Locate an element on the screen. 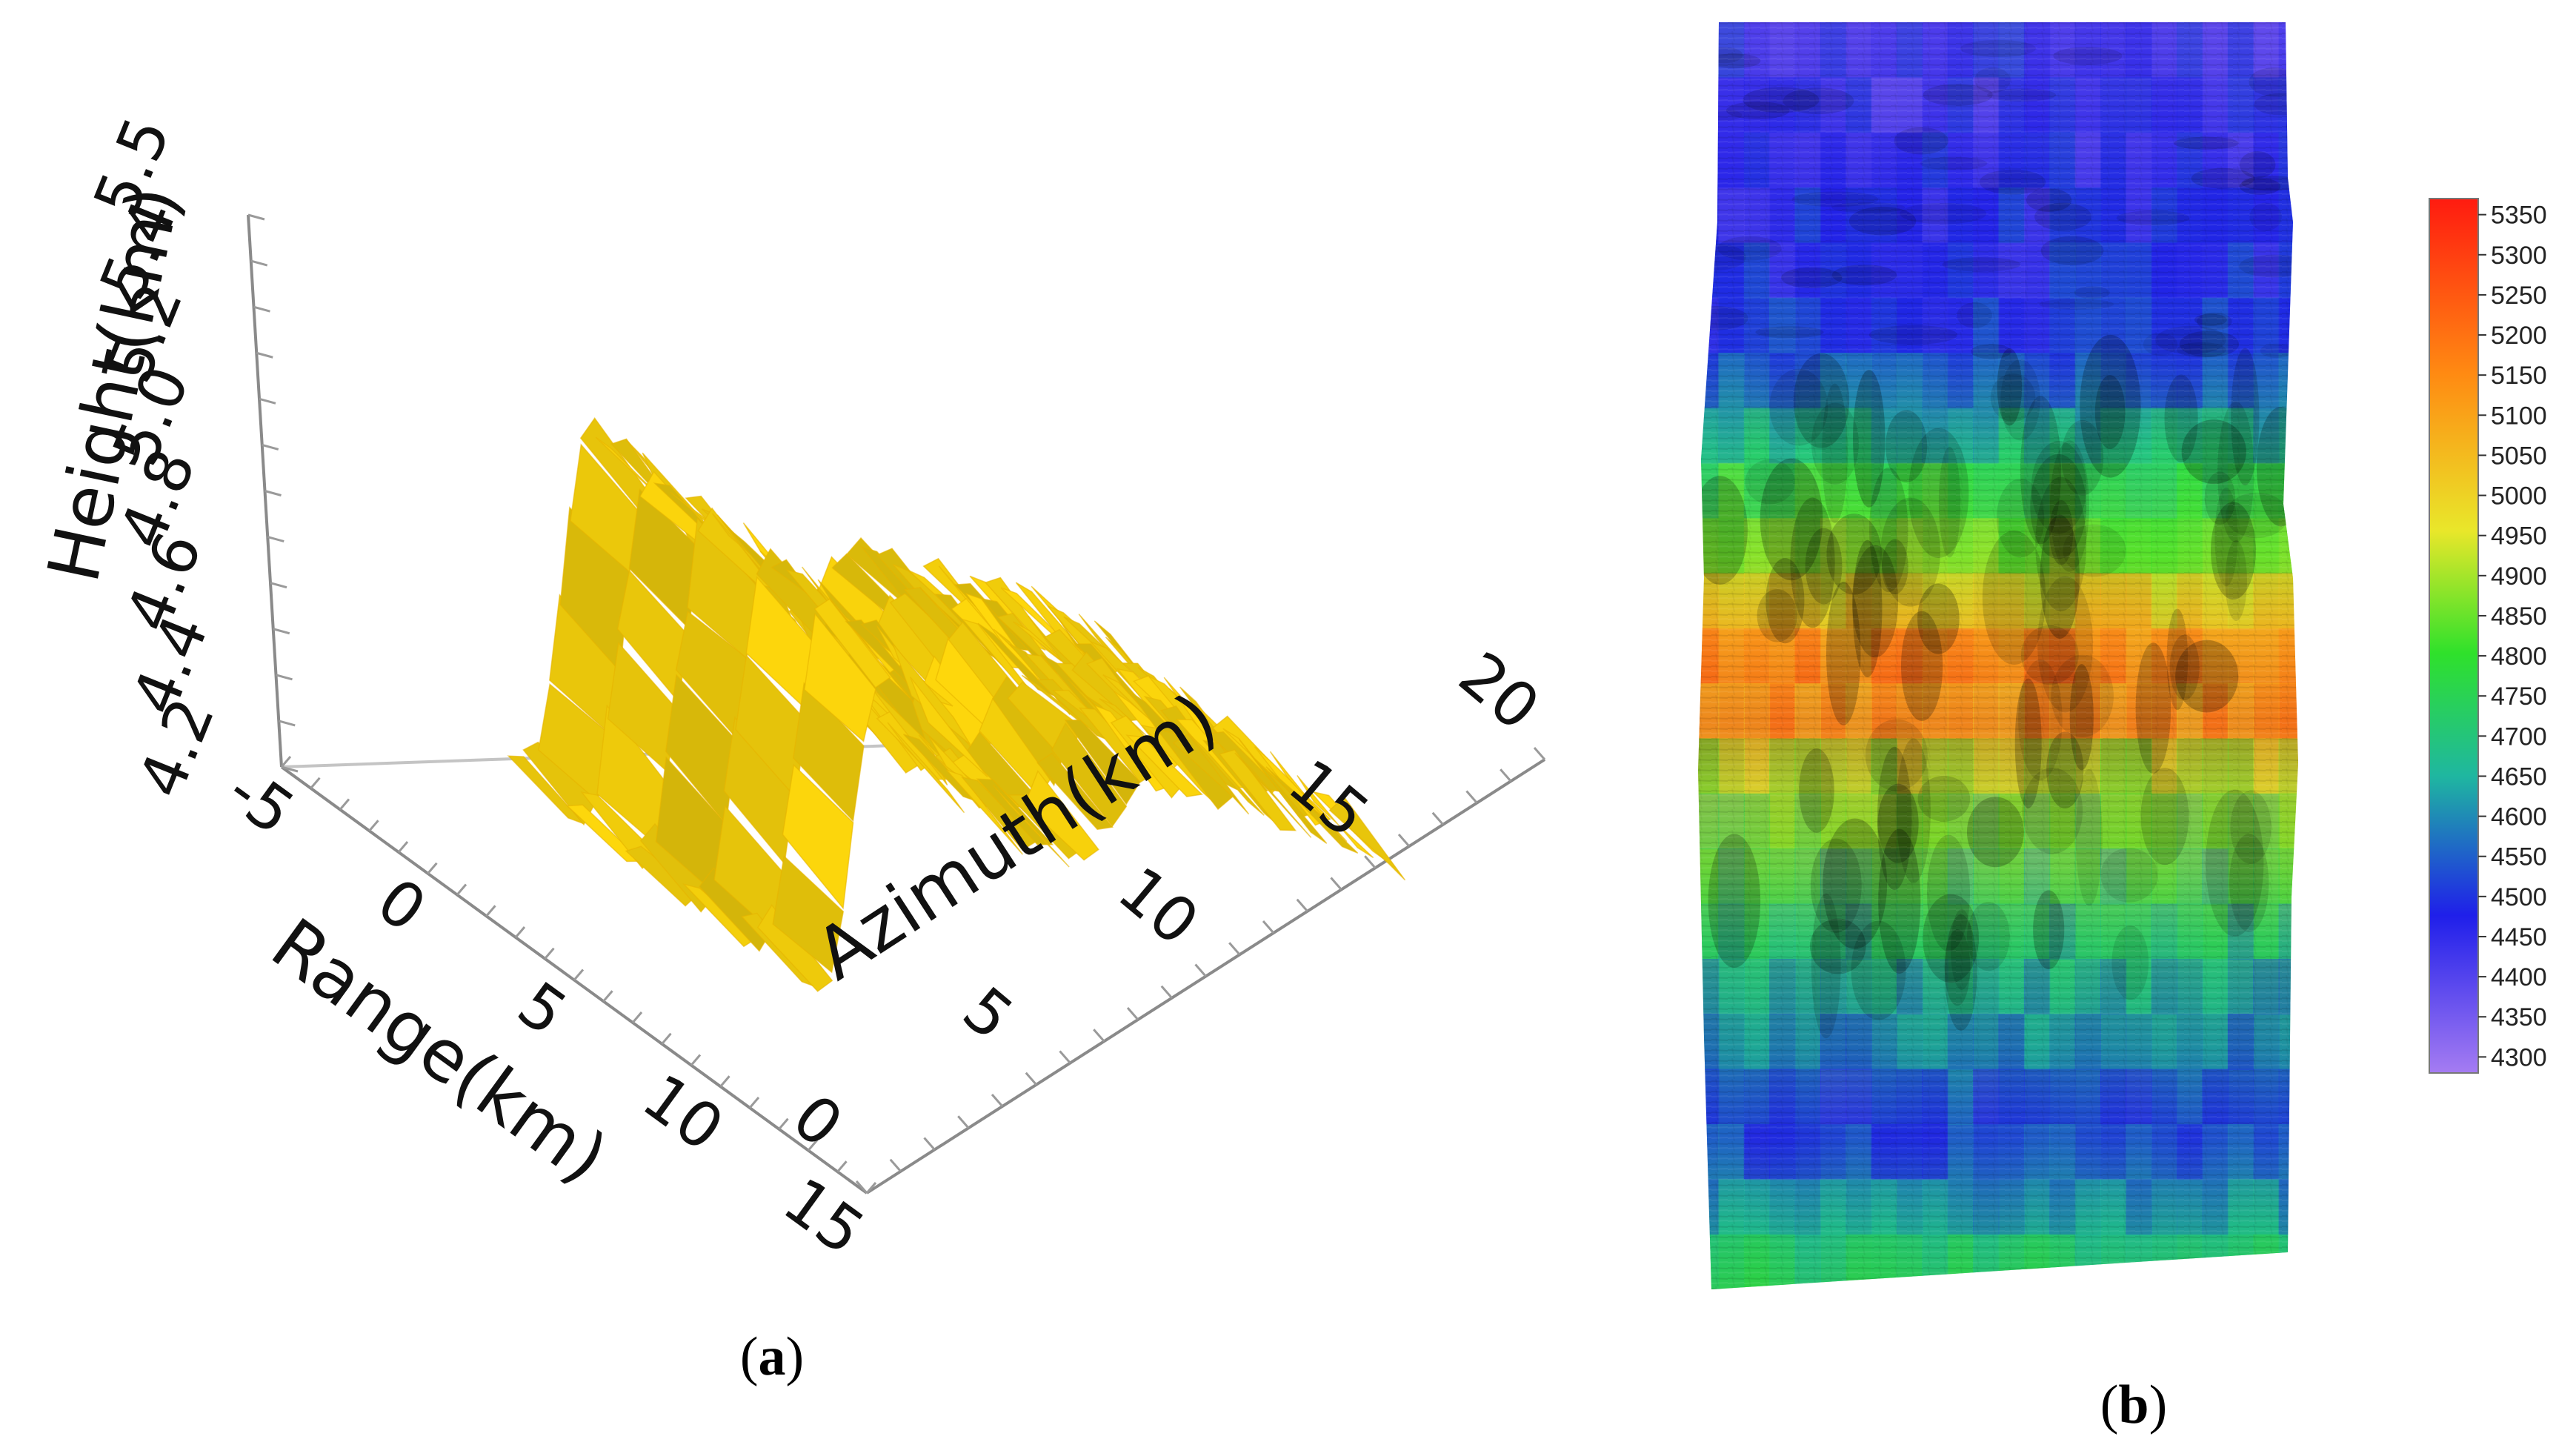 Image resolution: width=2576 pixels, height=1442 pixels. panel-b-open-paren: ( is located at coordinates (2109, 1405).